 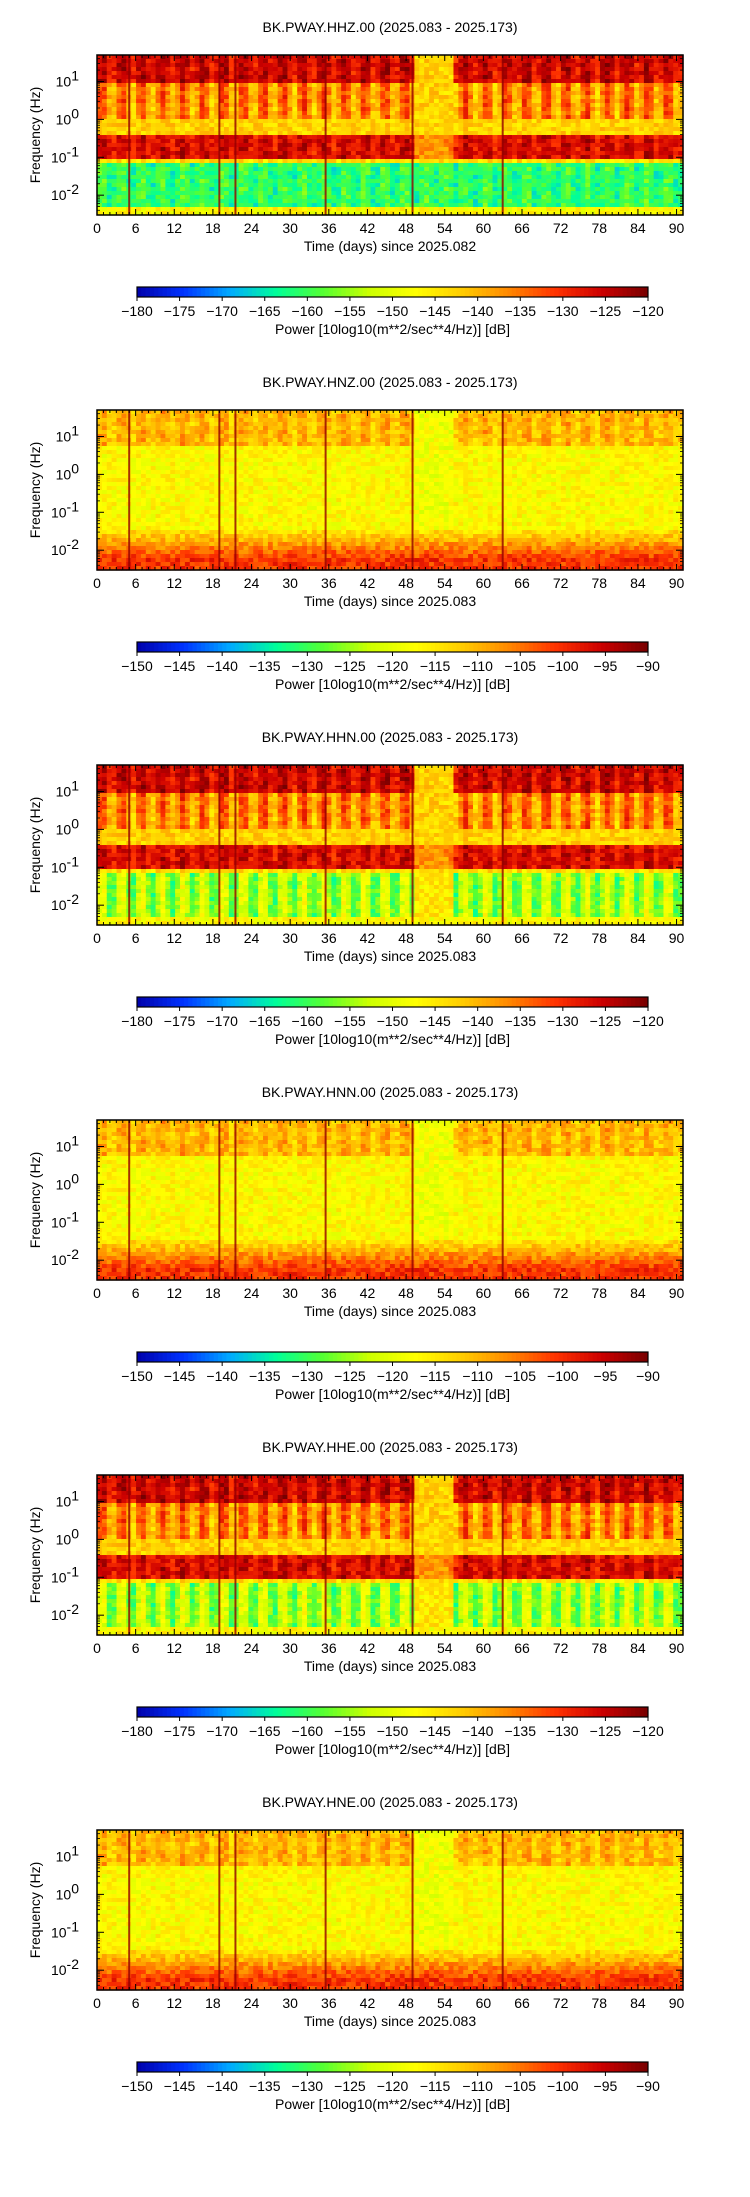 What do you see at coordinates (180, 1731) in the screenshot?
I see `colorbar-tick-label: −175` at bounding box center [180, 1731].